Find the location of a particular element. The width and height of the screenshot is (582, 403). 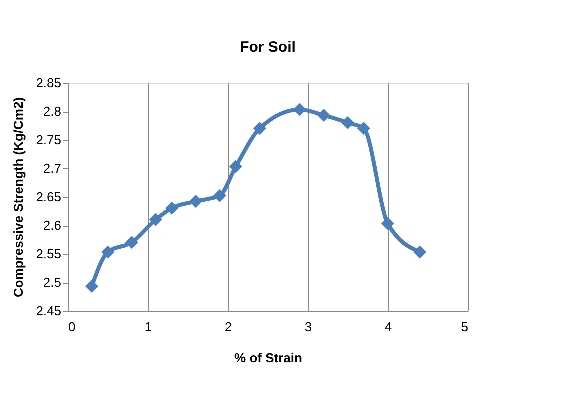

y-tick-label: 2.6 is located at coordinates (52, 225).